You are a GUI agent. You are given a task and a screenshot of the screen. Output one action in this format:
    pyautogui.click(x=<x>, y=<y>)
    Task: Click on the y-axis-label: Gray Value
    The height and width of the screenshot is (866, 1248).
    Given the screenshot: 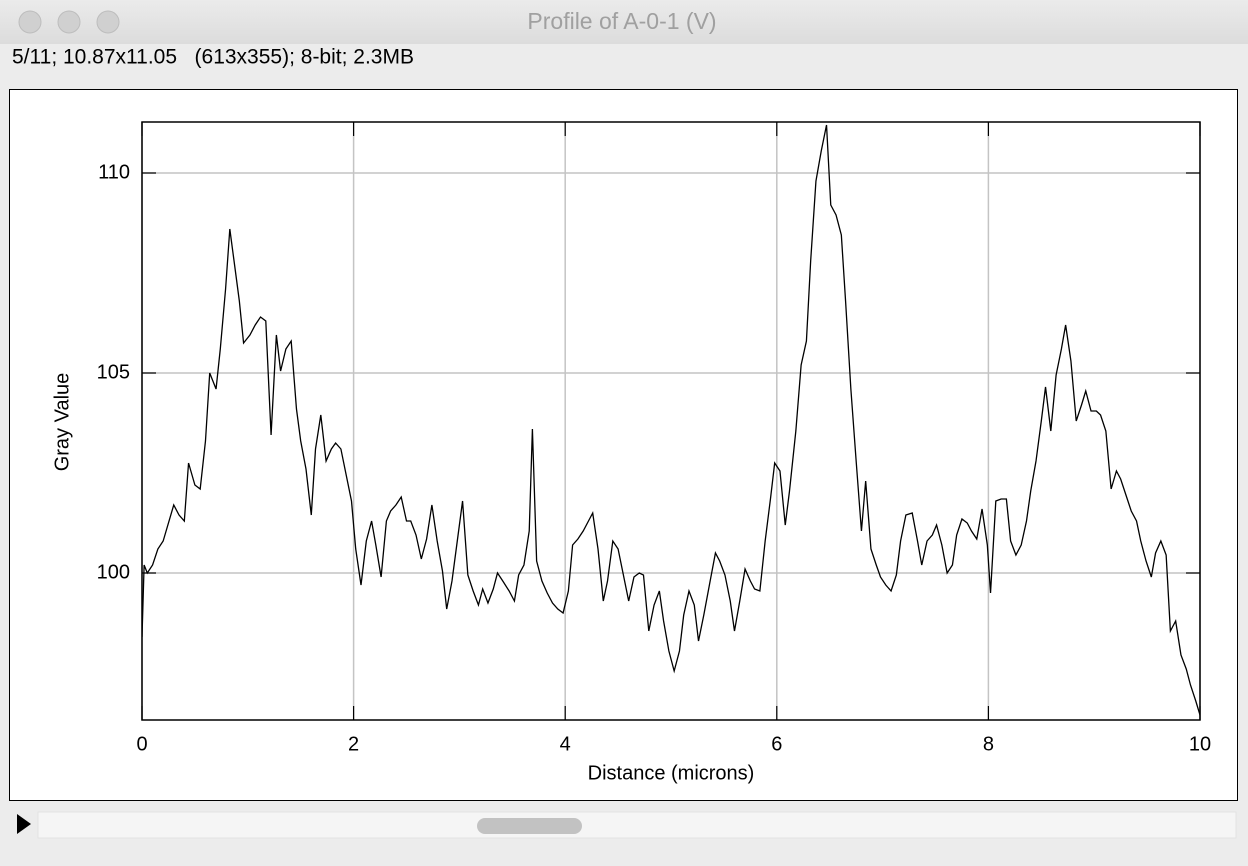 What is the action you would take?
    pyautogui.click(x=62, y=422)
    